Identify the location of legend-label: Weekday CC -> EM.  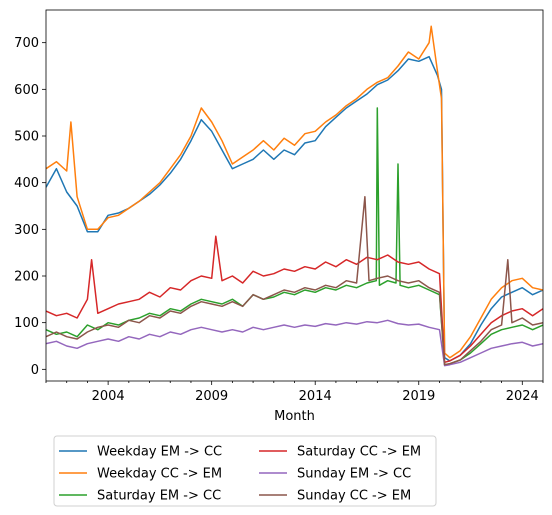
(159, 474).